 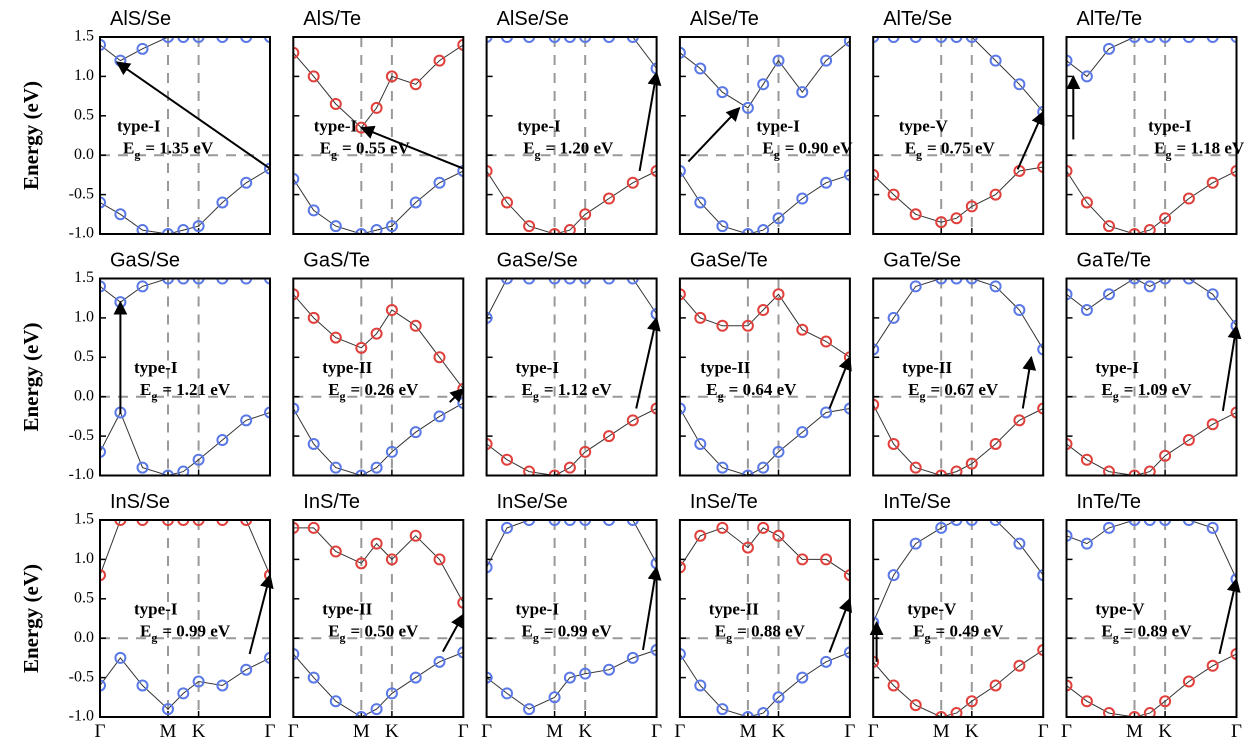 What do you see at coordinates (763, 389) in the screenshot?
I see `gap-value: = 0.64 eV` at bounding box center [763, 389].